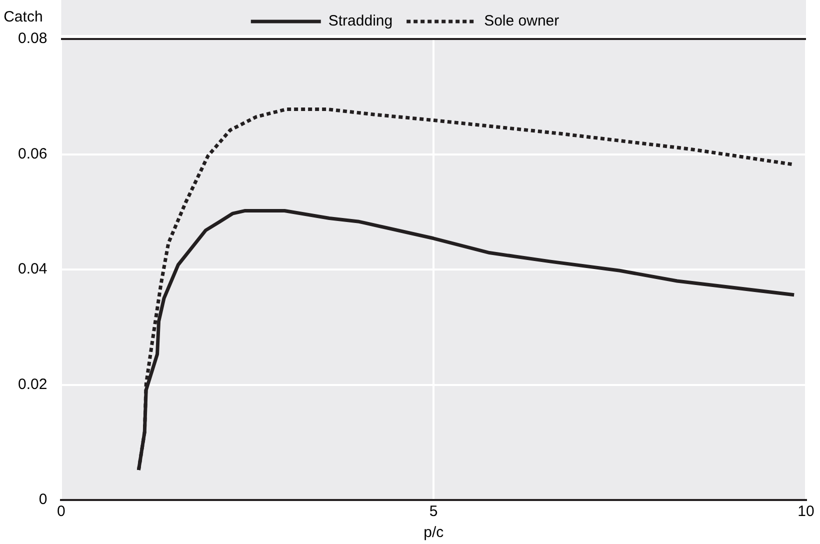  What do you see at coordinates (522, 21) in the screenshot?
I see `legend-label: Sole owner` at bounding box center [522, 21].